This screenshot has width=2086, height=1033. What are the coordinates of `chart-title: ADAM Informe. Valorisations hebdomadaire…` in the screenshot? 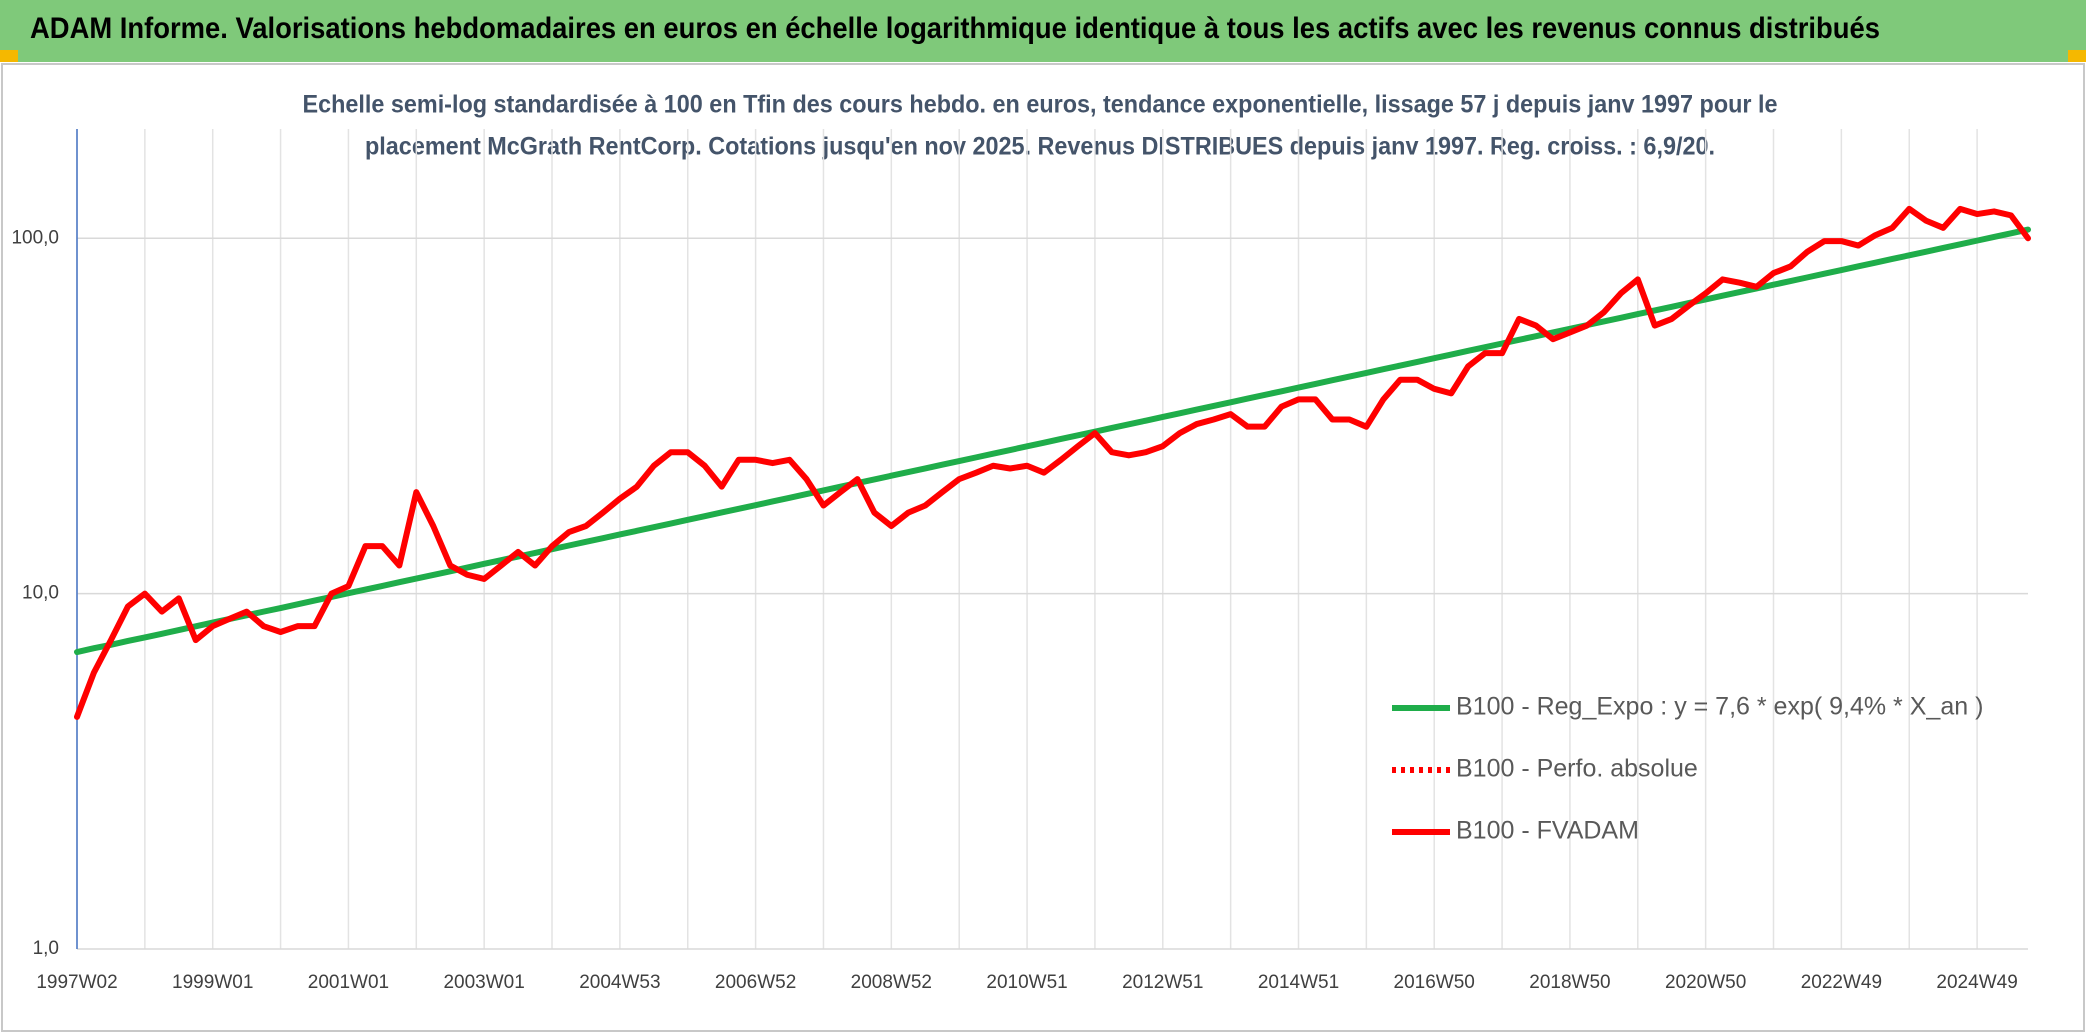 It's located at (955, 28).